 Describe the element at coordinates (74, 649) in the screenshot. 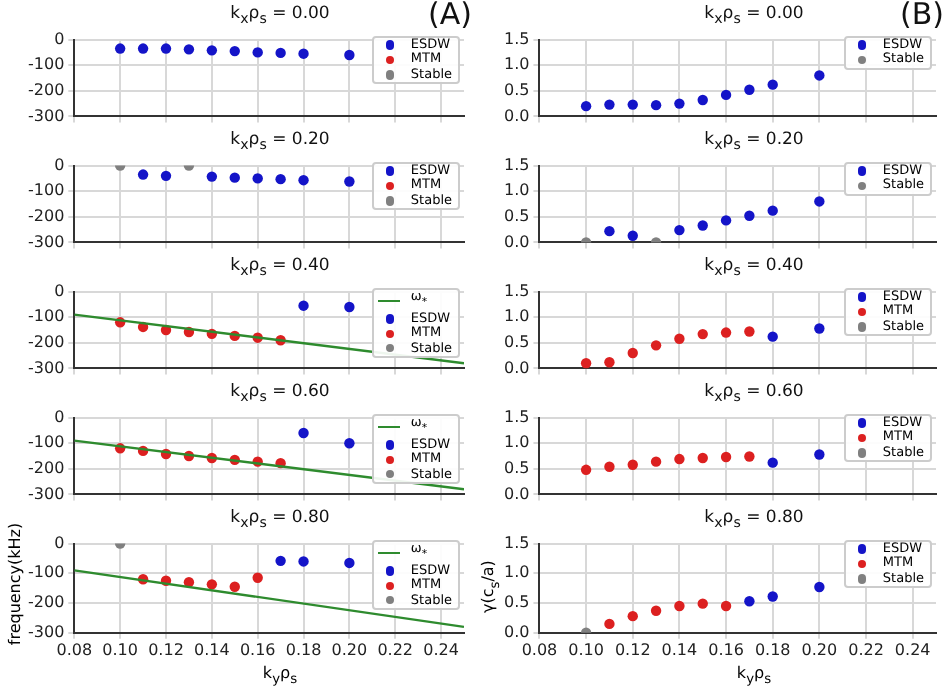

I see `x-tick-label: 0.08` at that location.